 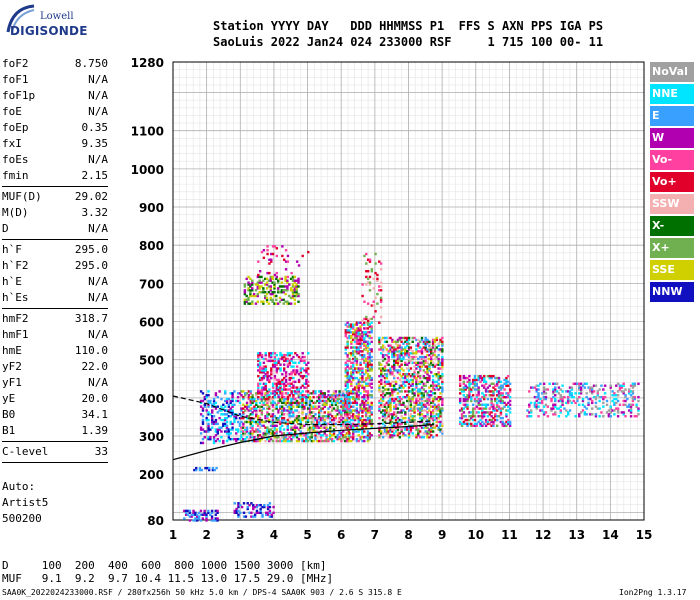 What do you see at coordinates (15, 212) in the screenshot?
I see `parameter-name: M(D)` at bounding box center [15, 212].